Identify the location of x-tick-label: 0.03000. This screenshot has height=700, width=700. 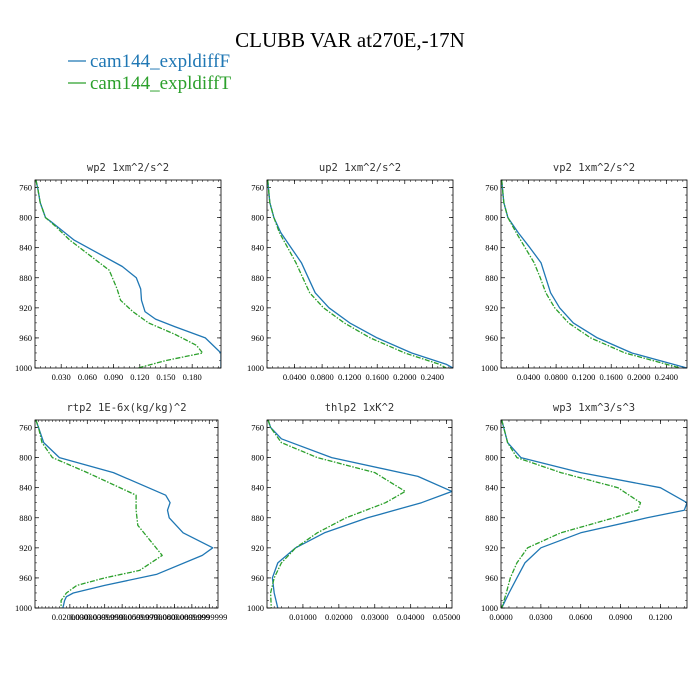
(375, 617).